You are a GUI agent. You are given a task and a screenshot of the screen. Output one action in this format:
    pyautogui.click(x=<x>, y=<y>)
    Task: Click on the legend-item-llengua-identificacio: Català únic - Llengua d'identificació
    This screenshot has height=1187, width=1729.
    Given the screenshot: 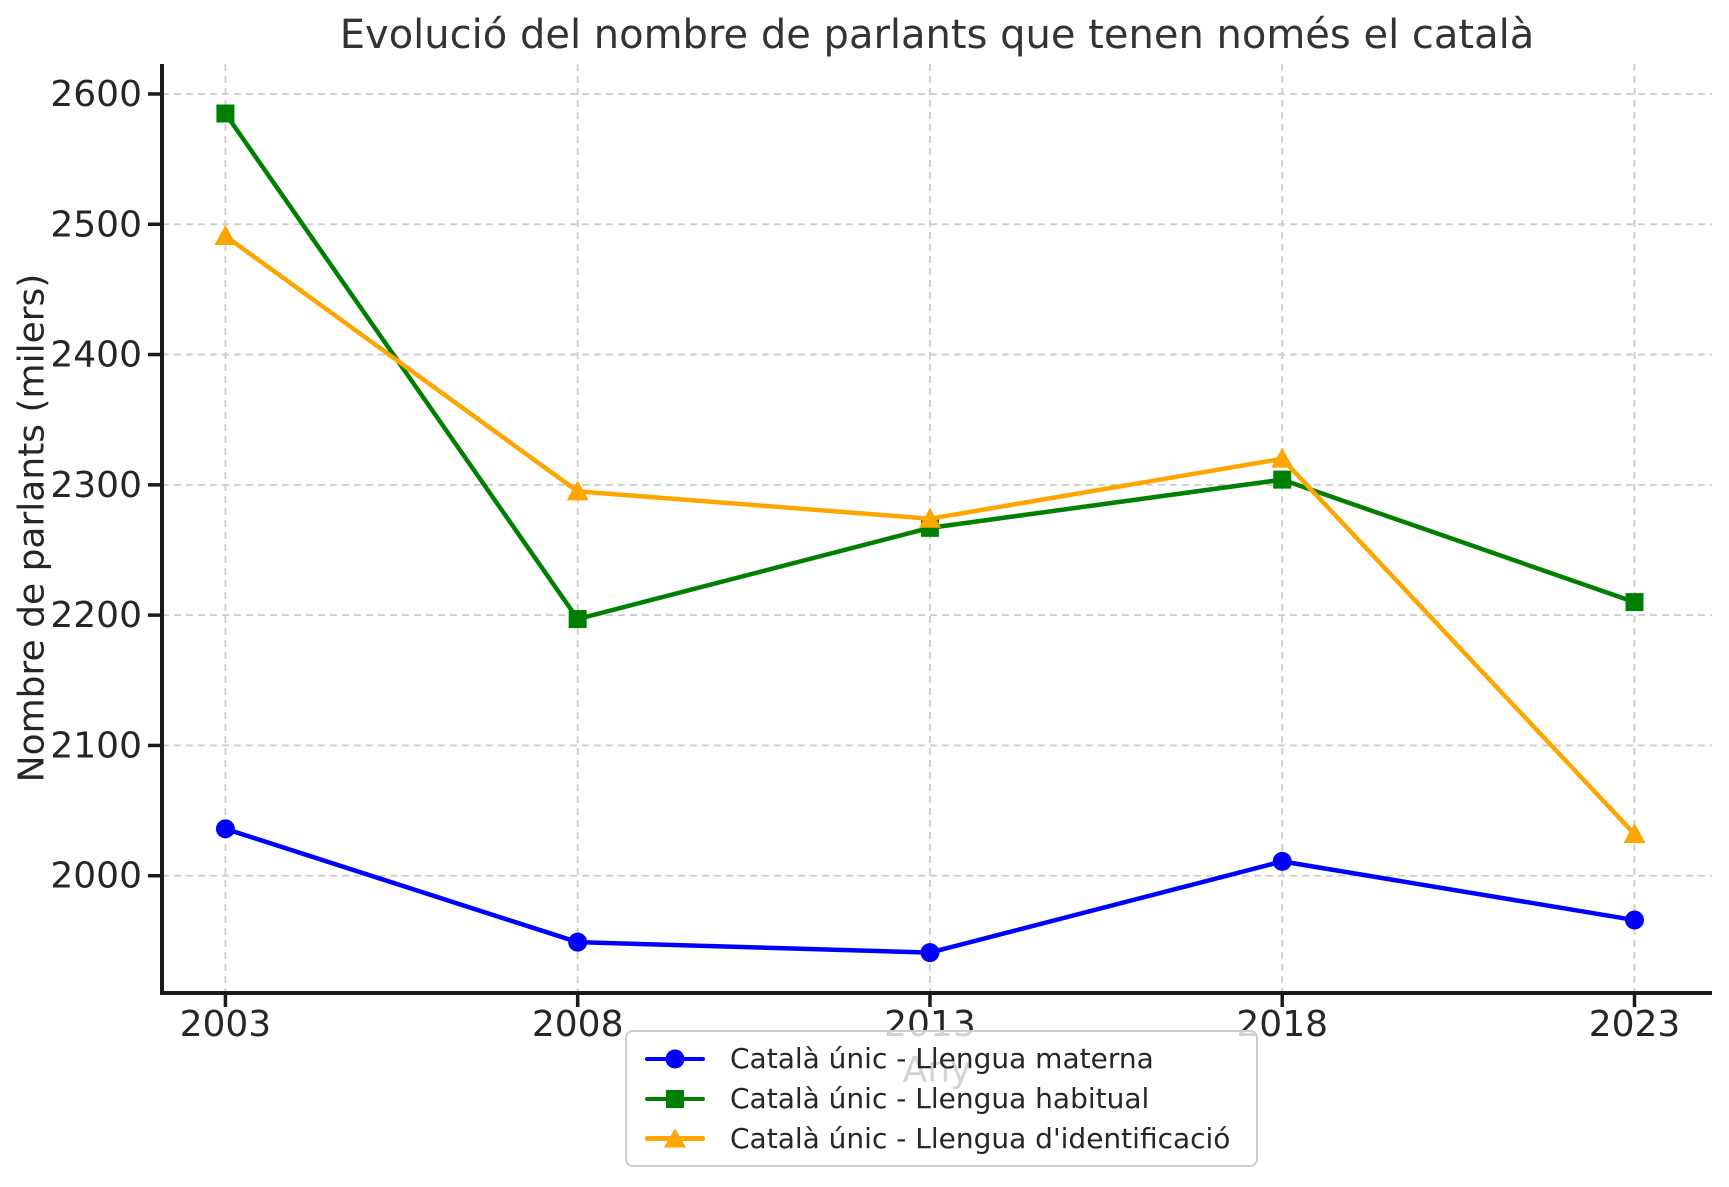 What is the action you would take?
    pyautogui.click(x=937, y=1138)
    